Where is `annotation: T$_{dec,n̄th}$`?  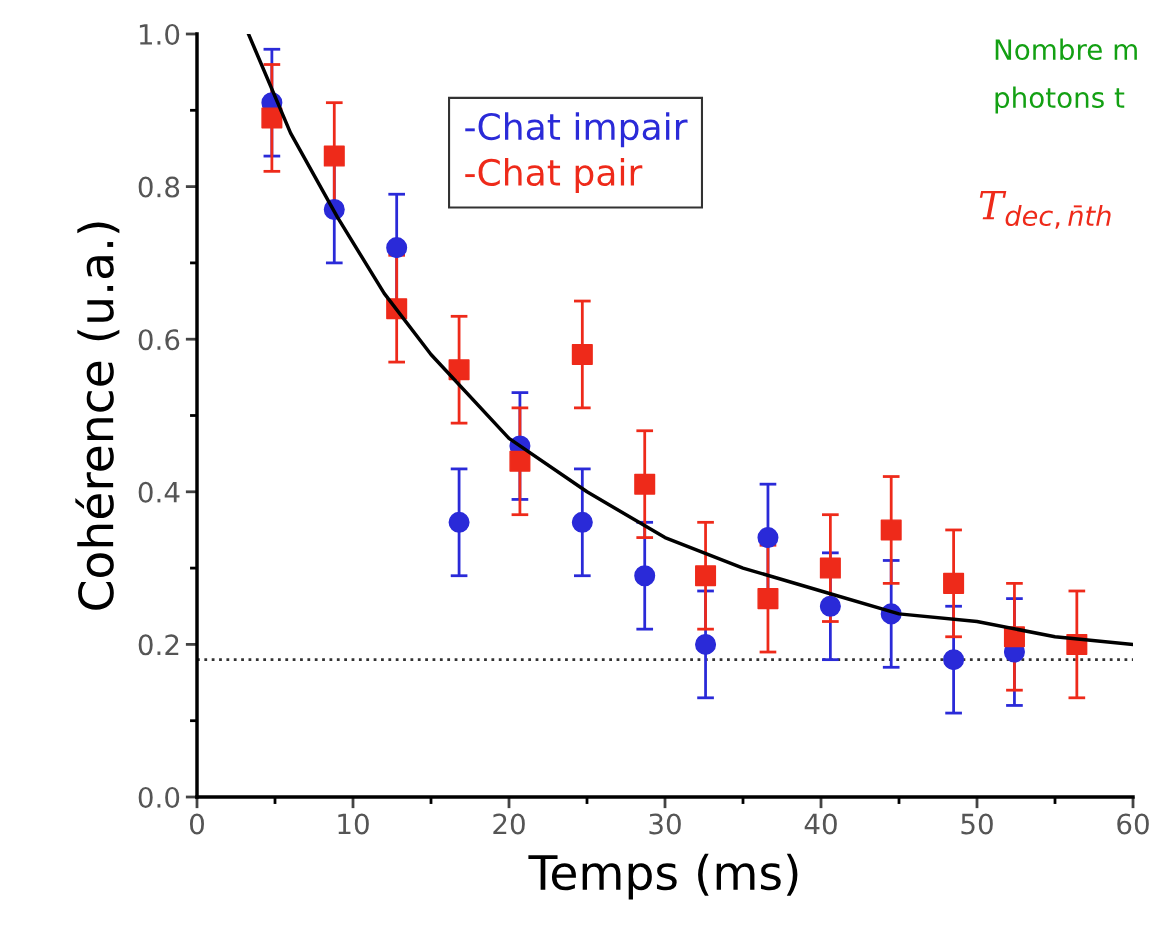
annotation: T$_{dec,n̄th}$ is located at coordinates (1045, 209).